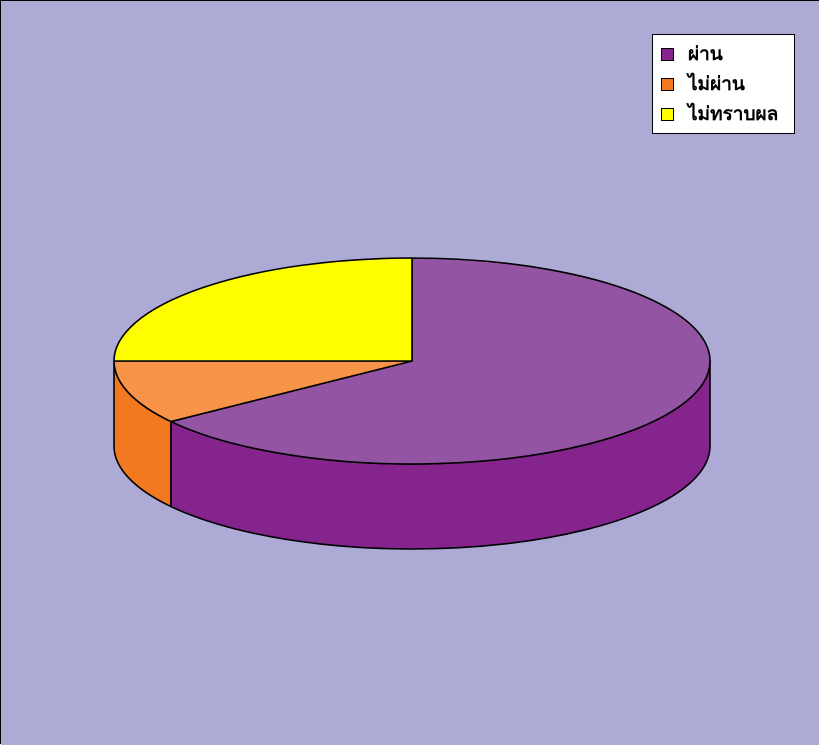  I want to click on legend-item-fail: ไม่ผ่าน, so click(724, 84).